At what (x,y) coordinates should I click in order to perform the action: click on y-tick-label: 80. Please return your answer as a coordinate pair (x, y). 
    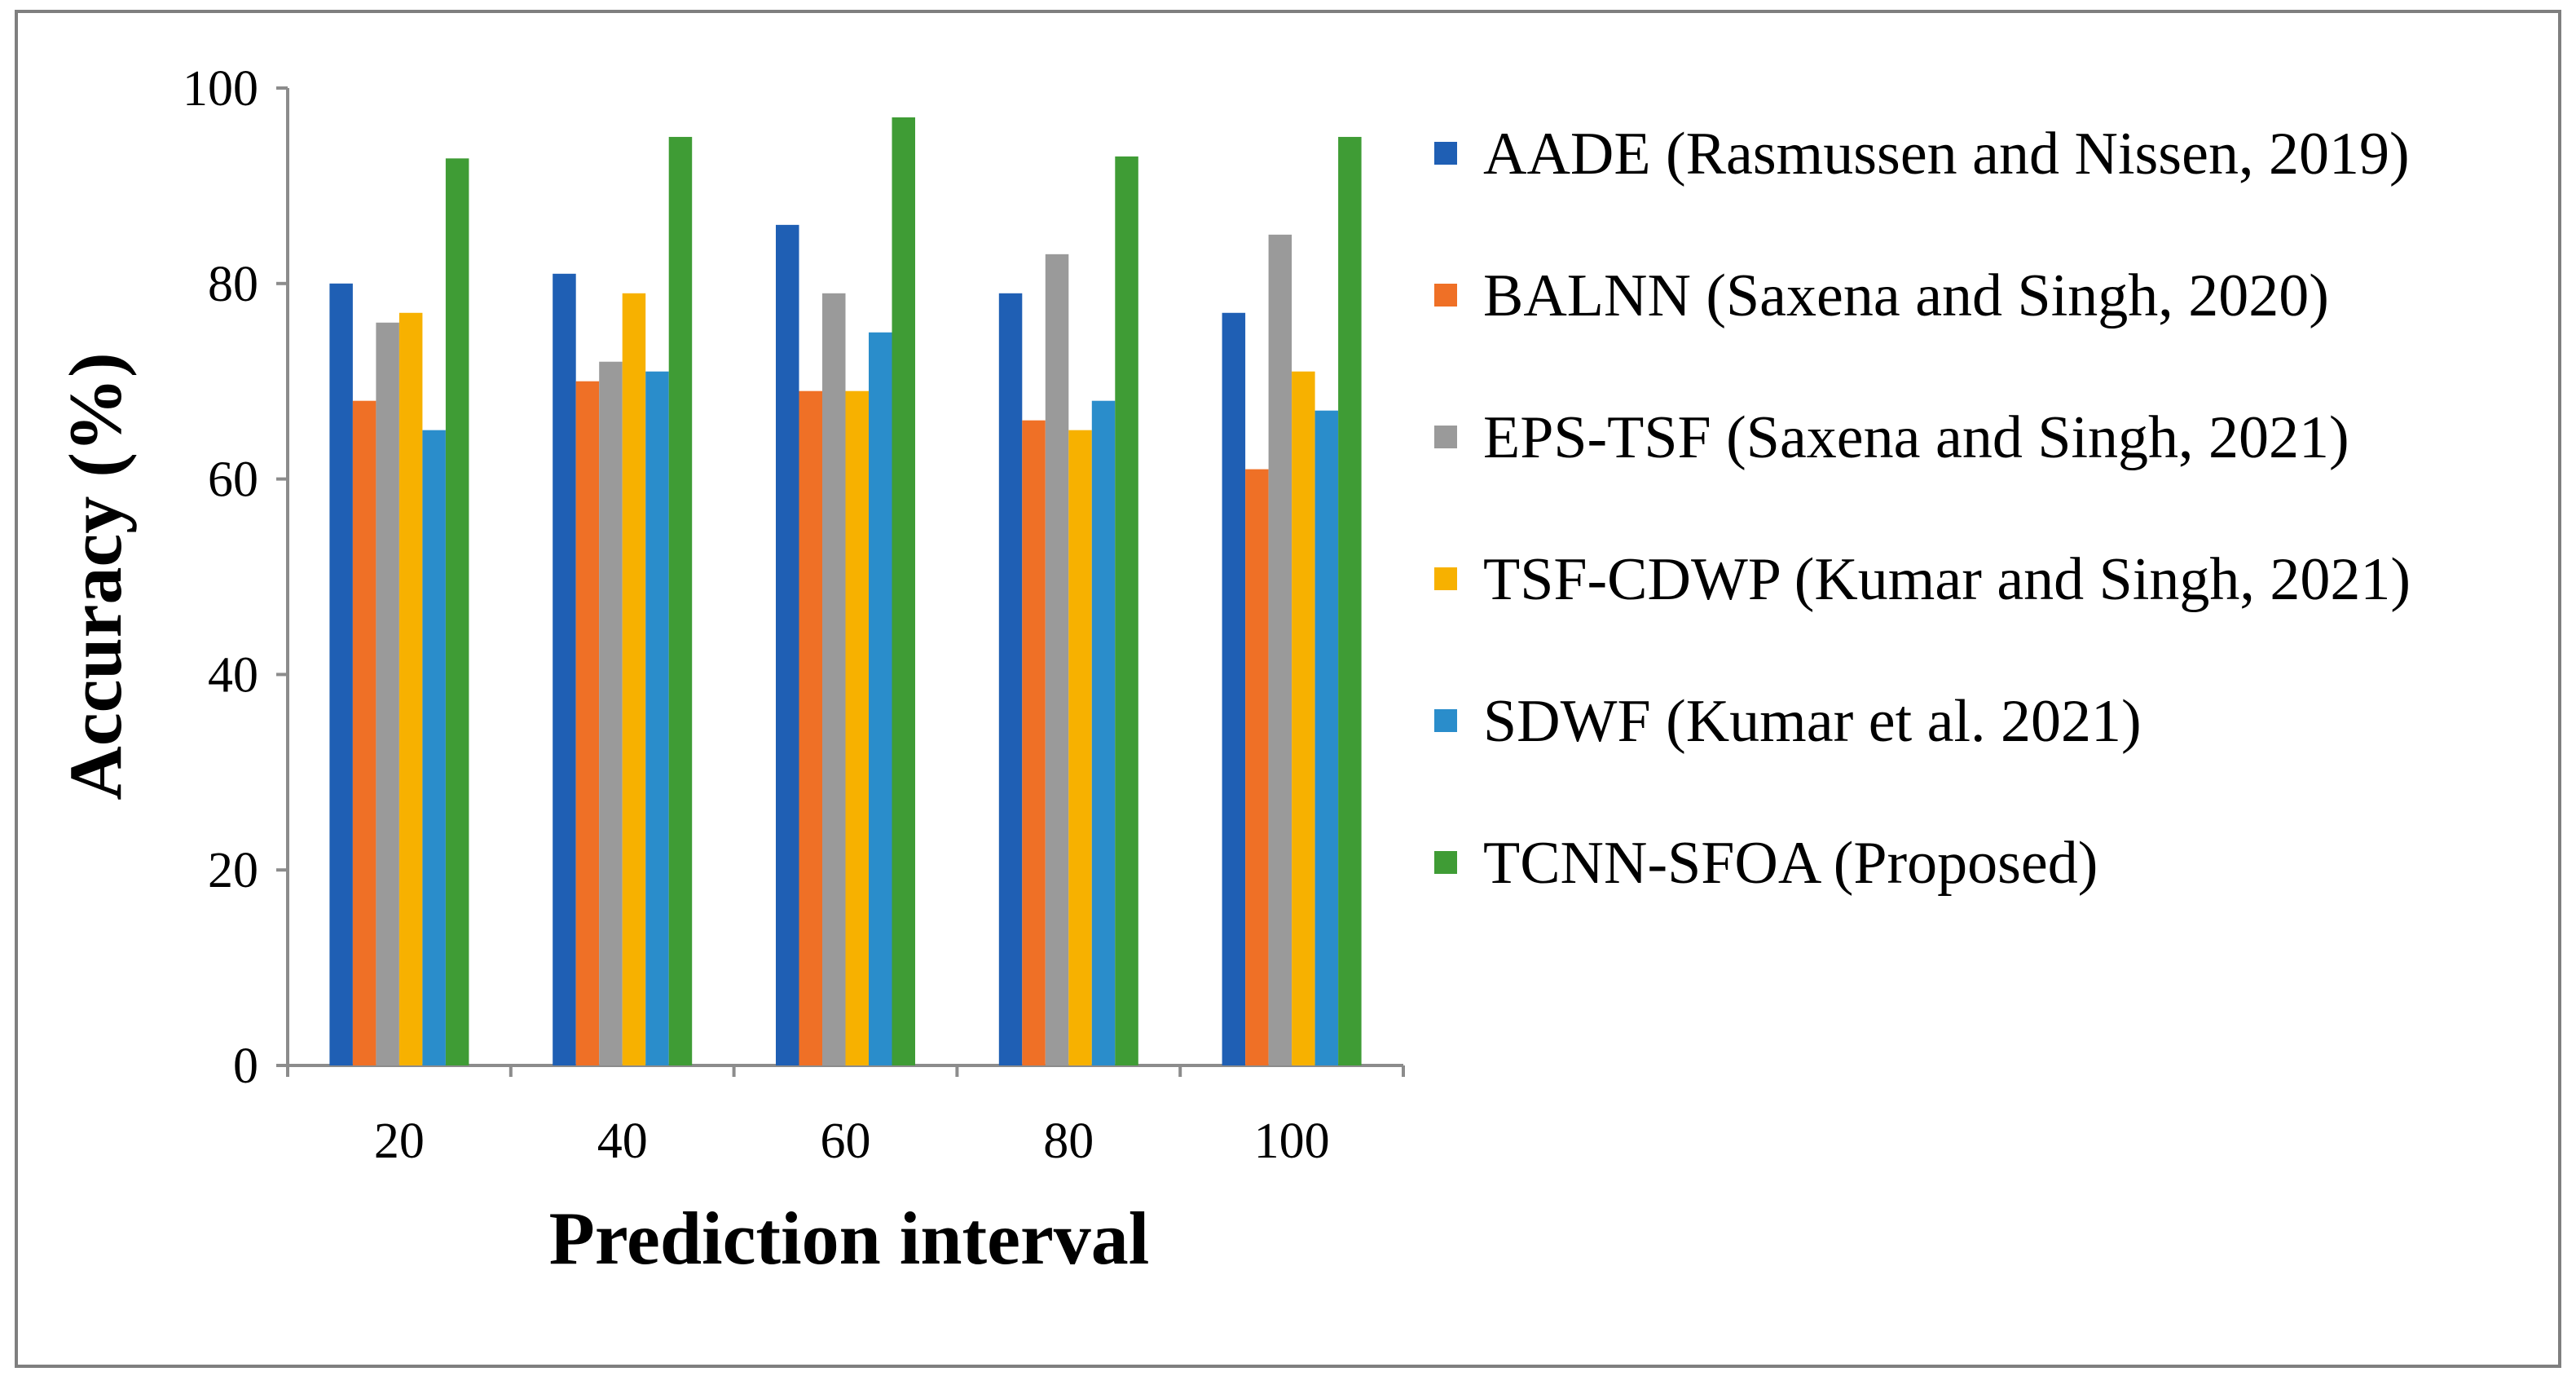
    Looking at the image, I should click on (233, 284).